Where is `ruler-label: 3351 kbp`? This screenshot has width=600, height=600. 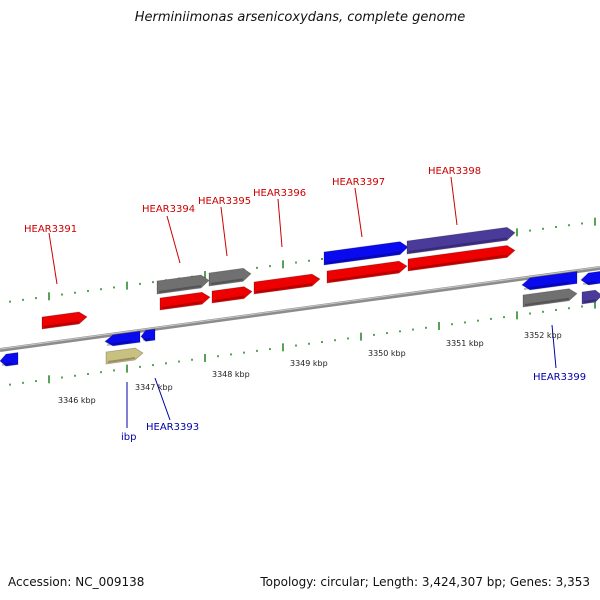
ruler-label: 3351 kbp is located at coordinates (465, 343).